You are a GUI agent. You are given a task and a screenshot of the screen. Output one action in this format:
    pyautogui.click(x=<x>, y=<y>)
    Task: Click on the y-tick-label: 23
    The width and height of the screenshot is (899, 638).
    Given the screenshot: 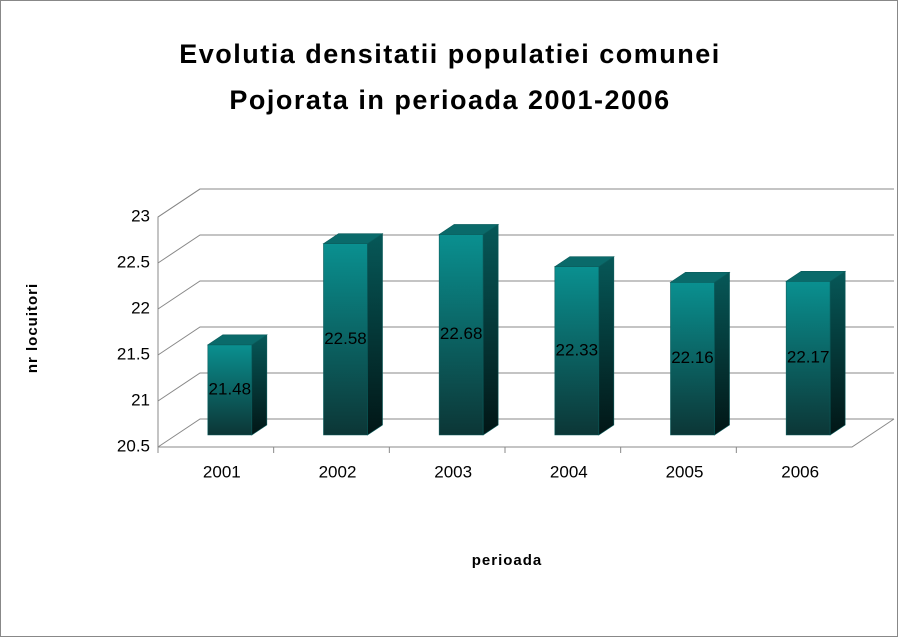 What is the action you would take?
    pyautogui.click(x=140, y=215)
    